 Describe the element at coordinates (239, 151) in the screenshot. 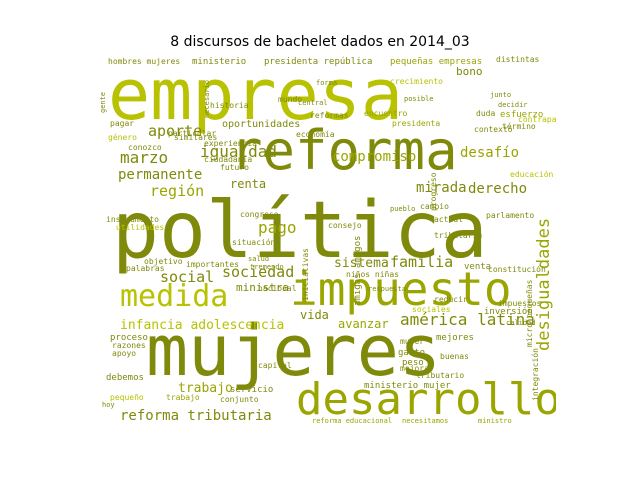

I see `cloud-word-igualdad-8: igualdad` at that location.